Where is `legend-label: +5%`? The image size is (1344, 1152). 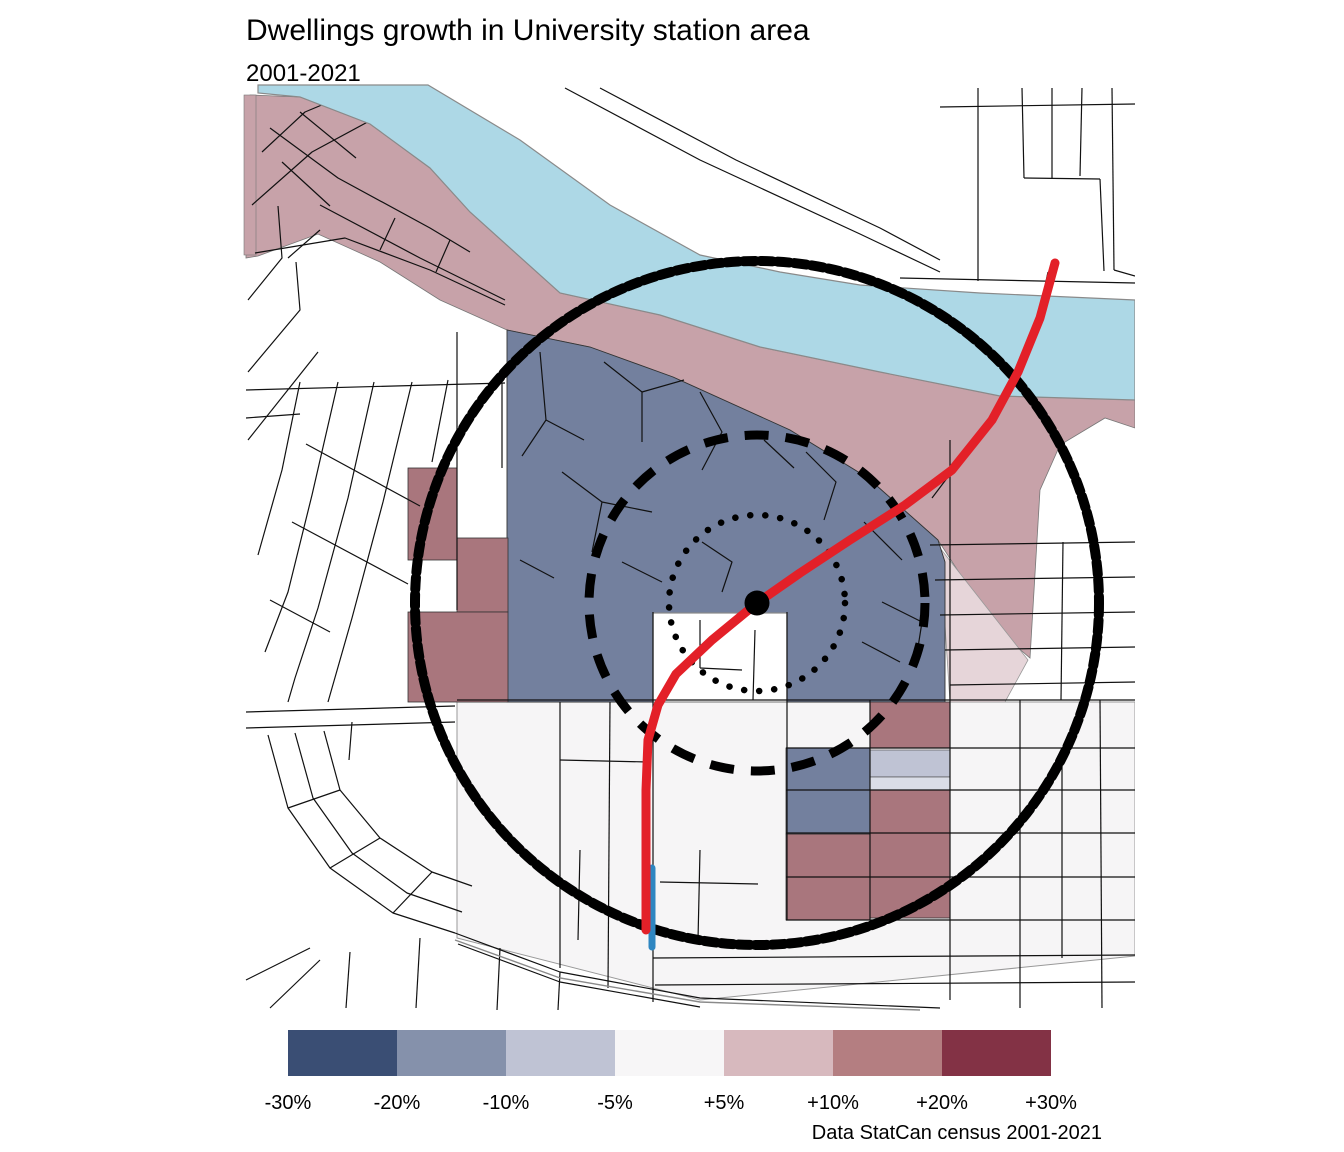
legend-label: +5% is located at coordinates (724, 1103).